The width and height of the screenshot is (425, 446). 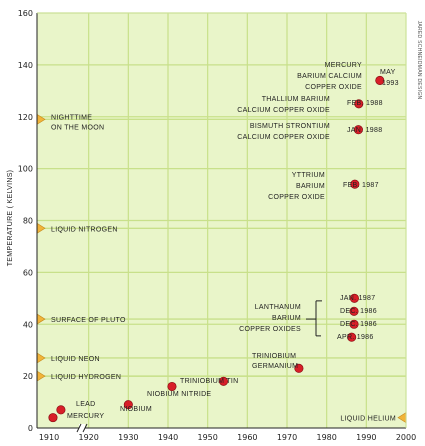 I want to click on label-ybco-2: BARIUM, so click(x=310, y=186).